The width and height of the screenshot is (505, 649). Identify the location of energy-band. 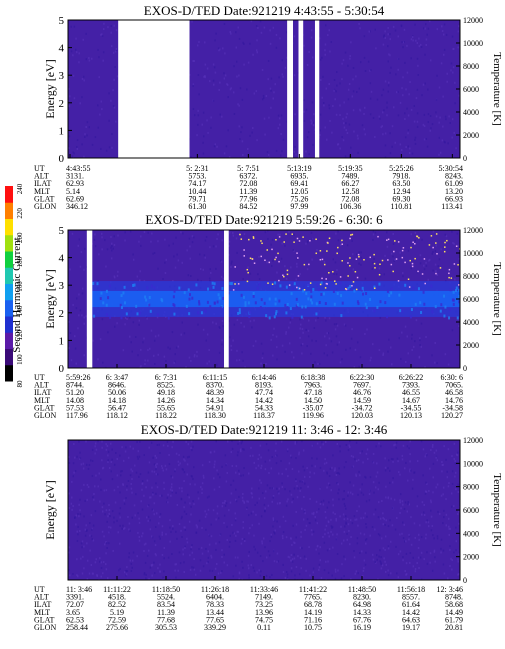
(273, 300).